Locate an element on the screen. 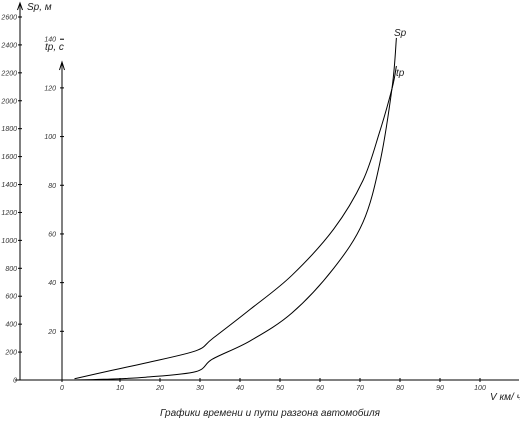  x-axis-label: V км/ ч is located at coordinates (505, 397).